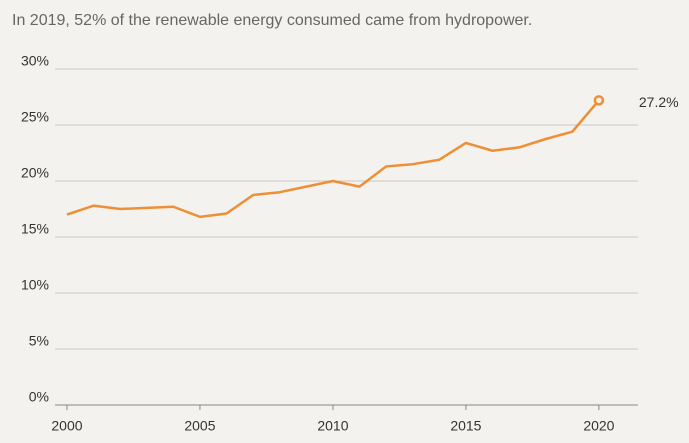 The width and height of the screenshot is (689, 443). Describe the element at coordinates (659, 102) in the screenshot. I see `data-label: 27.2%` at that location.